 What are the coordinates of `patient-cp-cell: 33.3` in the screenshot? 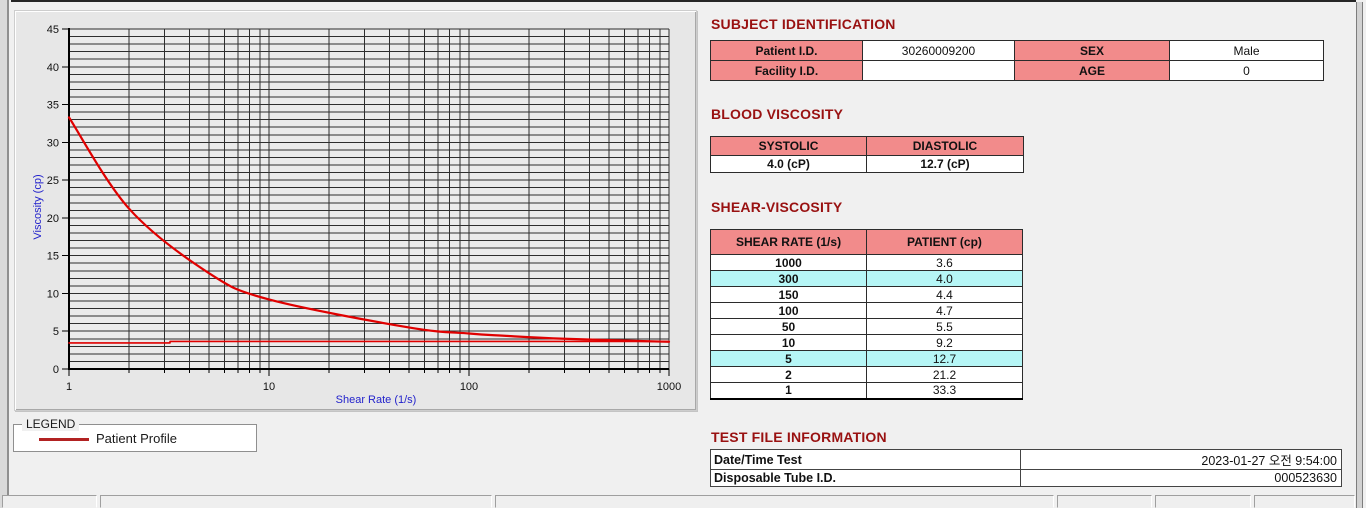 It's located at (944, 390).